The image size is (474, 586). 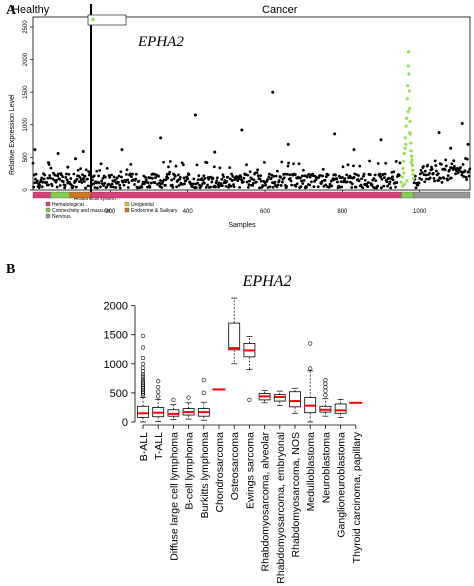 What do you see at coordinates (10, 269) in the screenshot?
I see `panel-b-label: B` at bounding box center [10, 269].